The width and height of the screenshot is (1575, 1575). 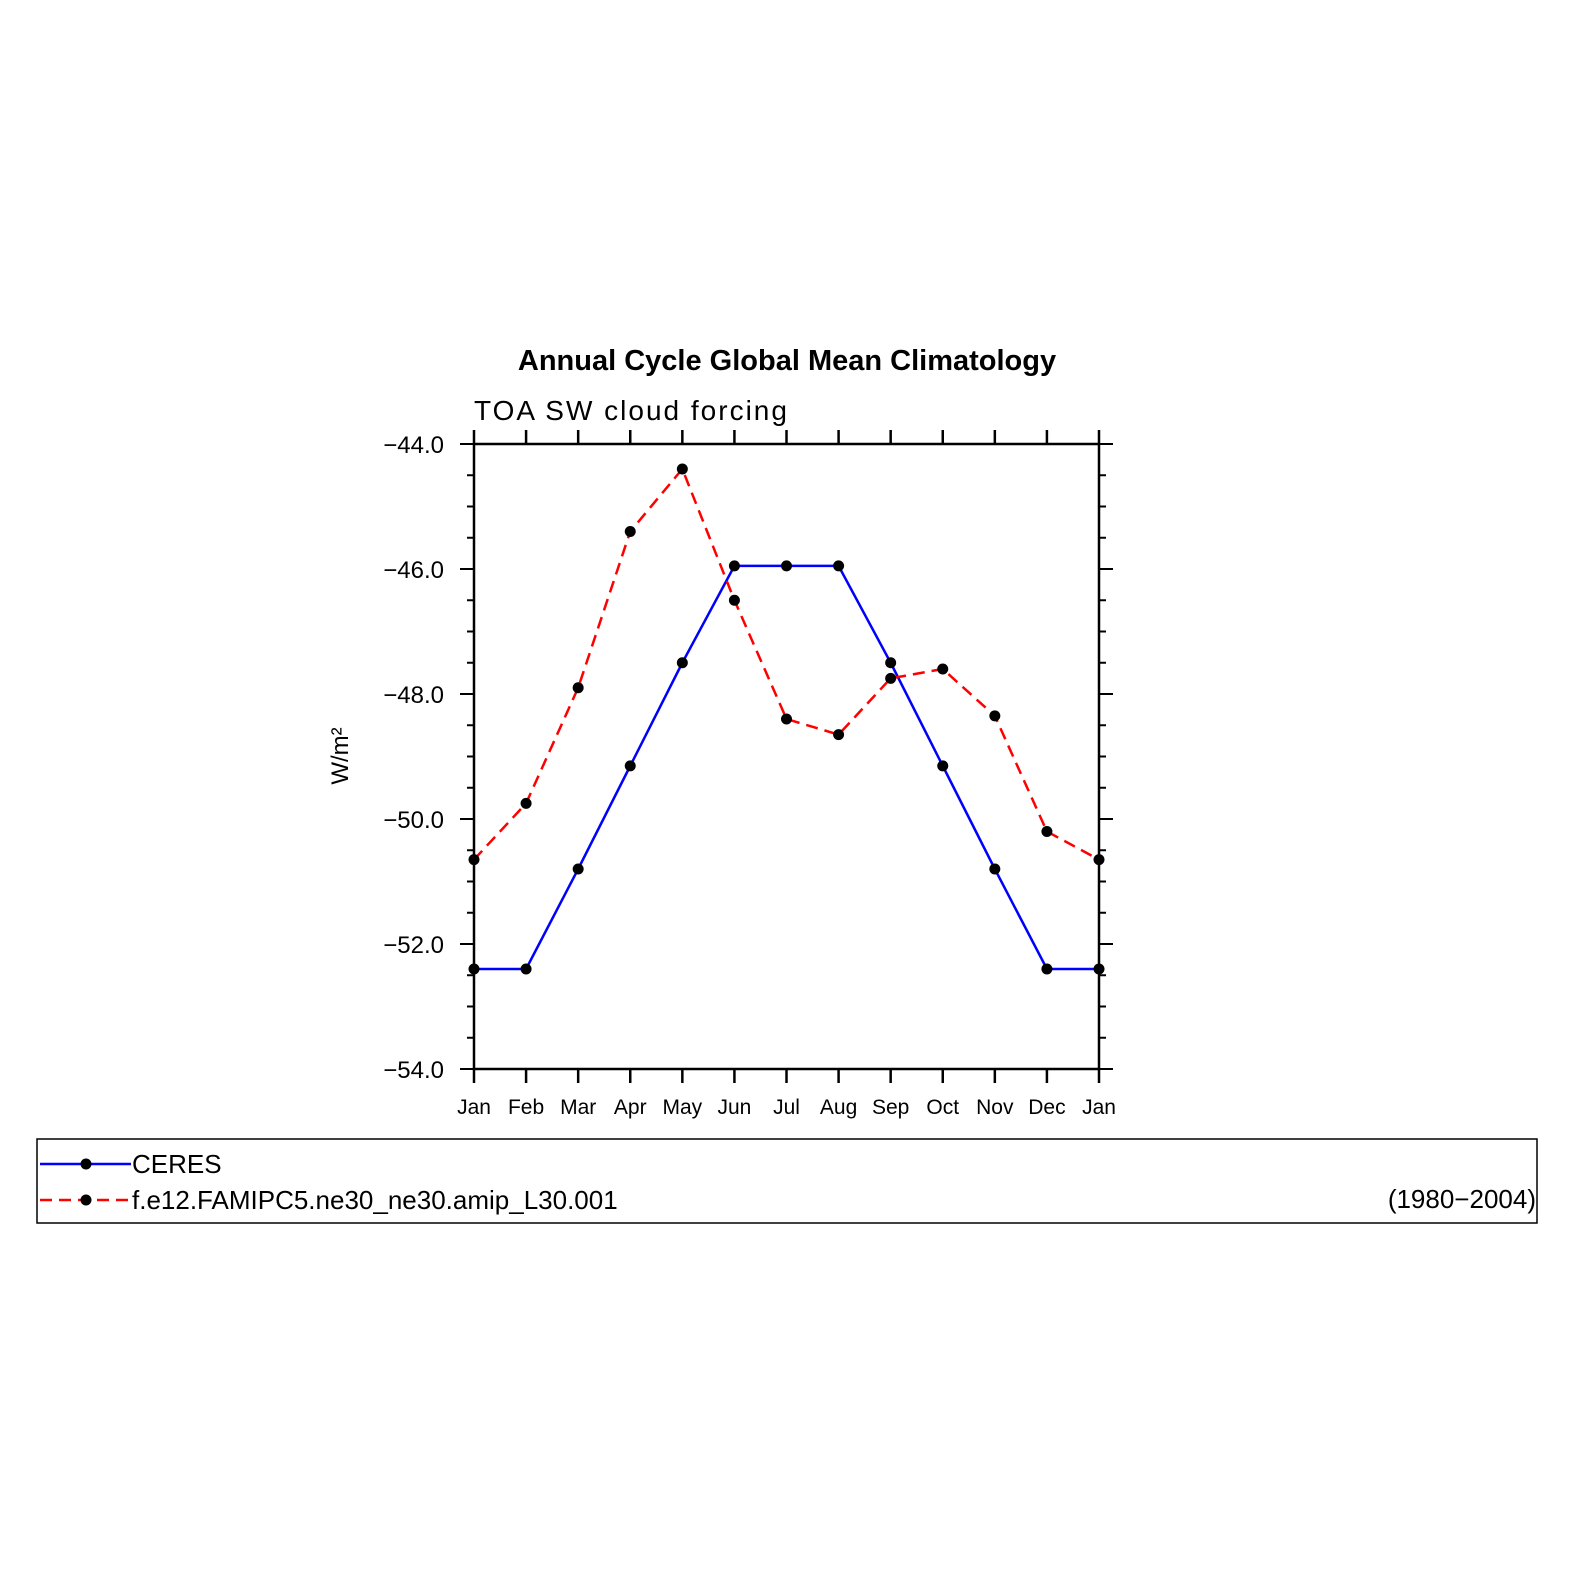 What do you see at coordinates (413, 1070) in the screenshot?
I see `y-tick-label: −54.0` at bounding box center [413, 1070].